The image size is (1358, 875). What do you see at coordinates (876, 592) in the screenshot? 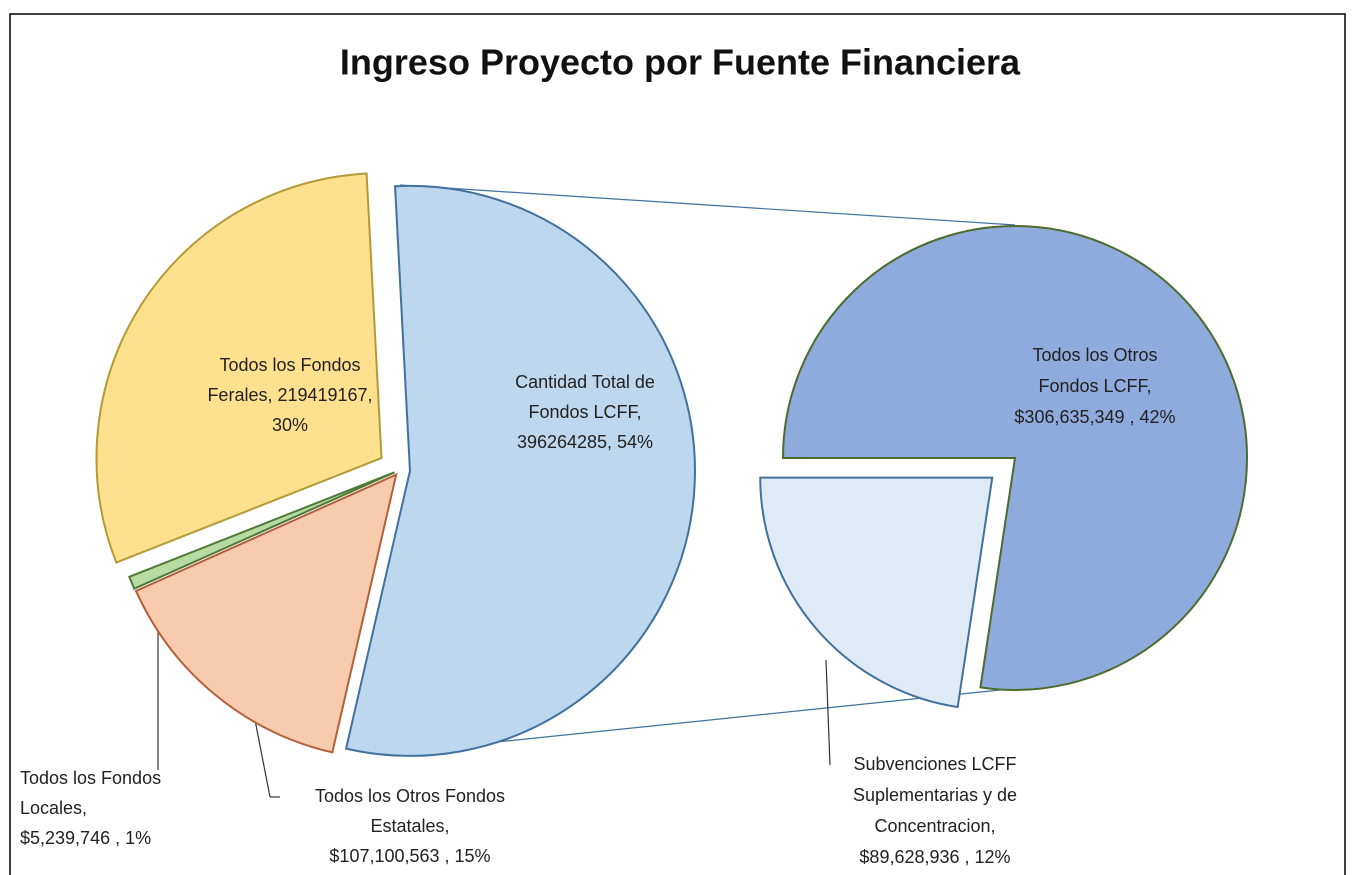
I see `secondary-slice` at bounding box center [876, 592].